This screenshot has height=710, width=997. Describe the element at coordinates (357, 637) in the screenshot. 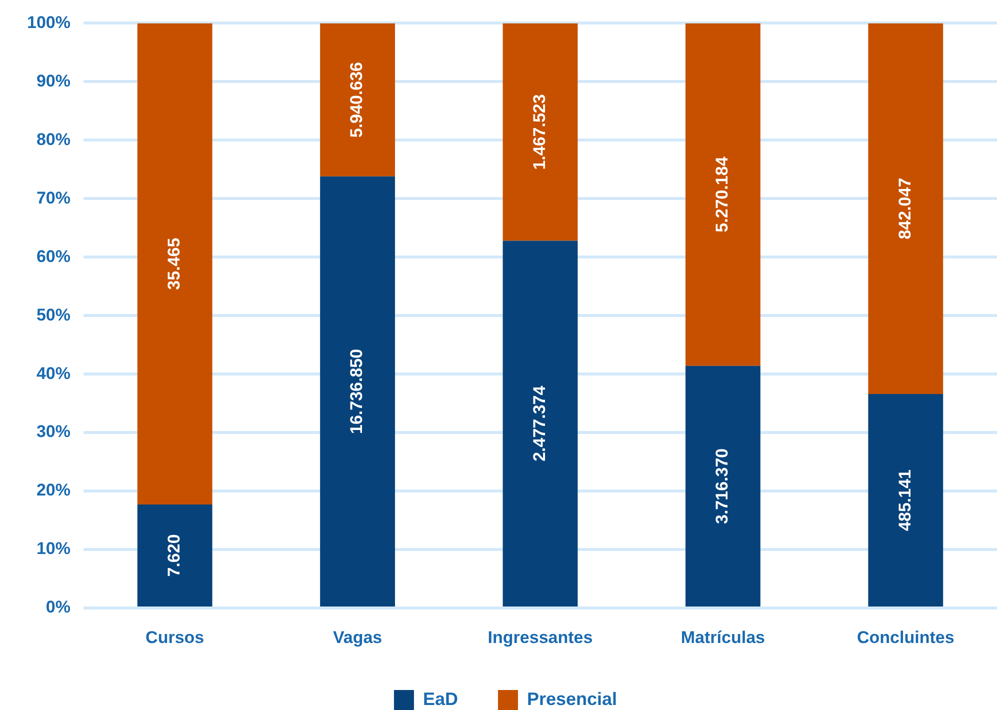

I see `x-tick-label: Vagas` at that location.